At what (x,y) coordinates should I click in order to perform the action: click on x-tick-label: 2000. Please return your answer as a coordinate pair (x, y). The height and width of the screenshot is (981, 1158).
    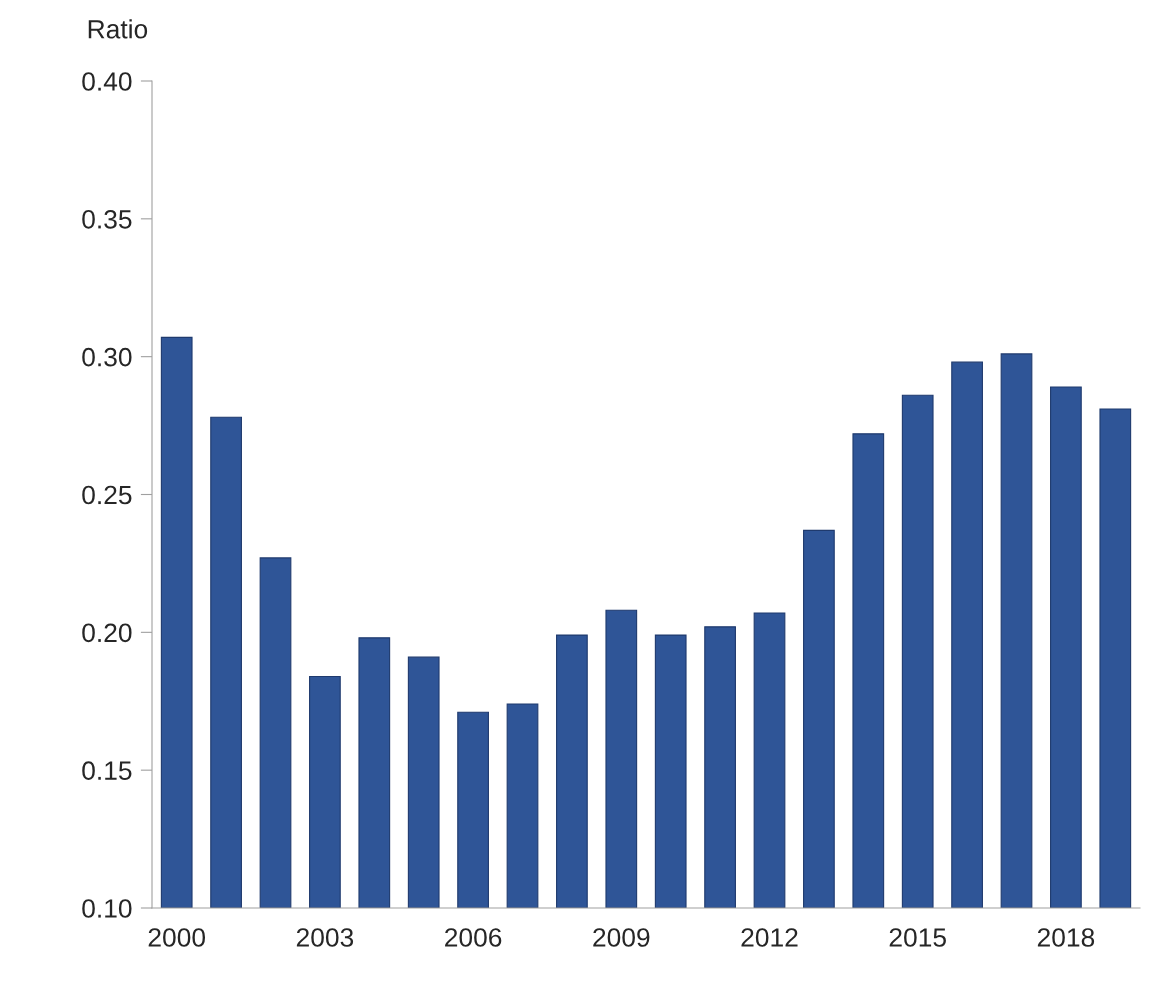
    Looking at the image, I should click on (177, 937).